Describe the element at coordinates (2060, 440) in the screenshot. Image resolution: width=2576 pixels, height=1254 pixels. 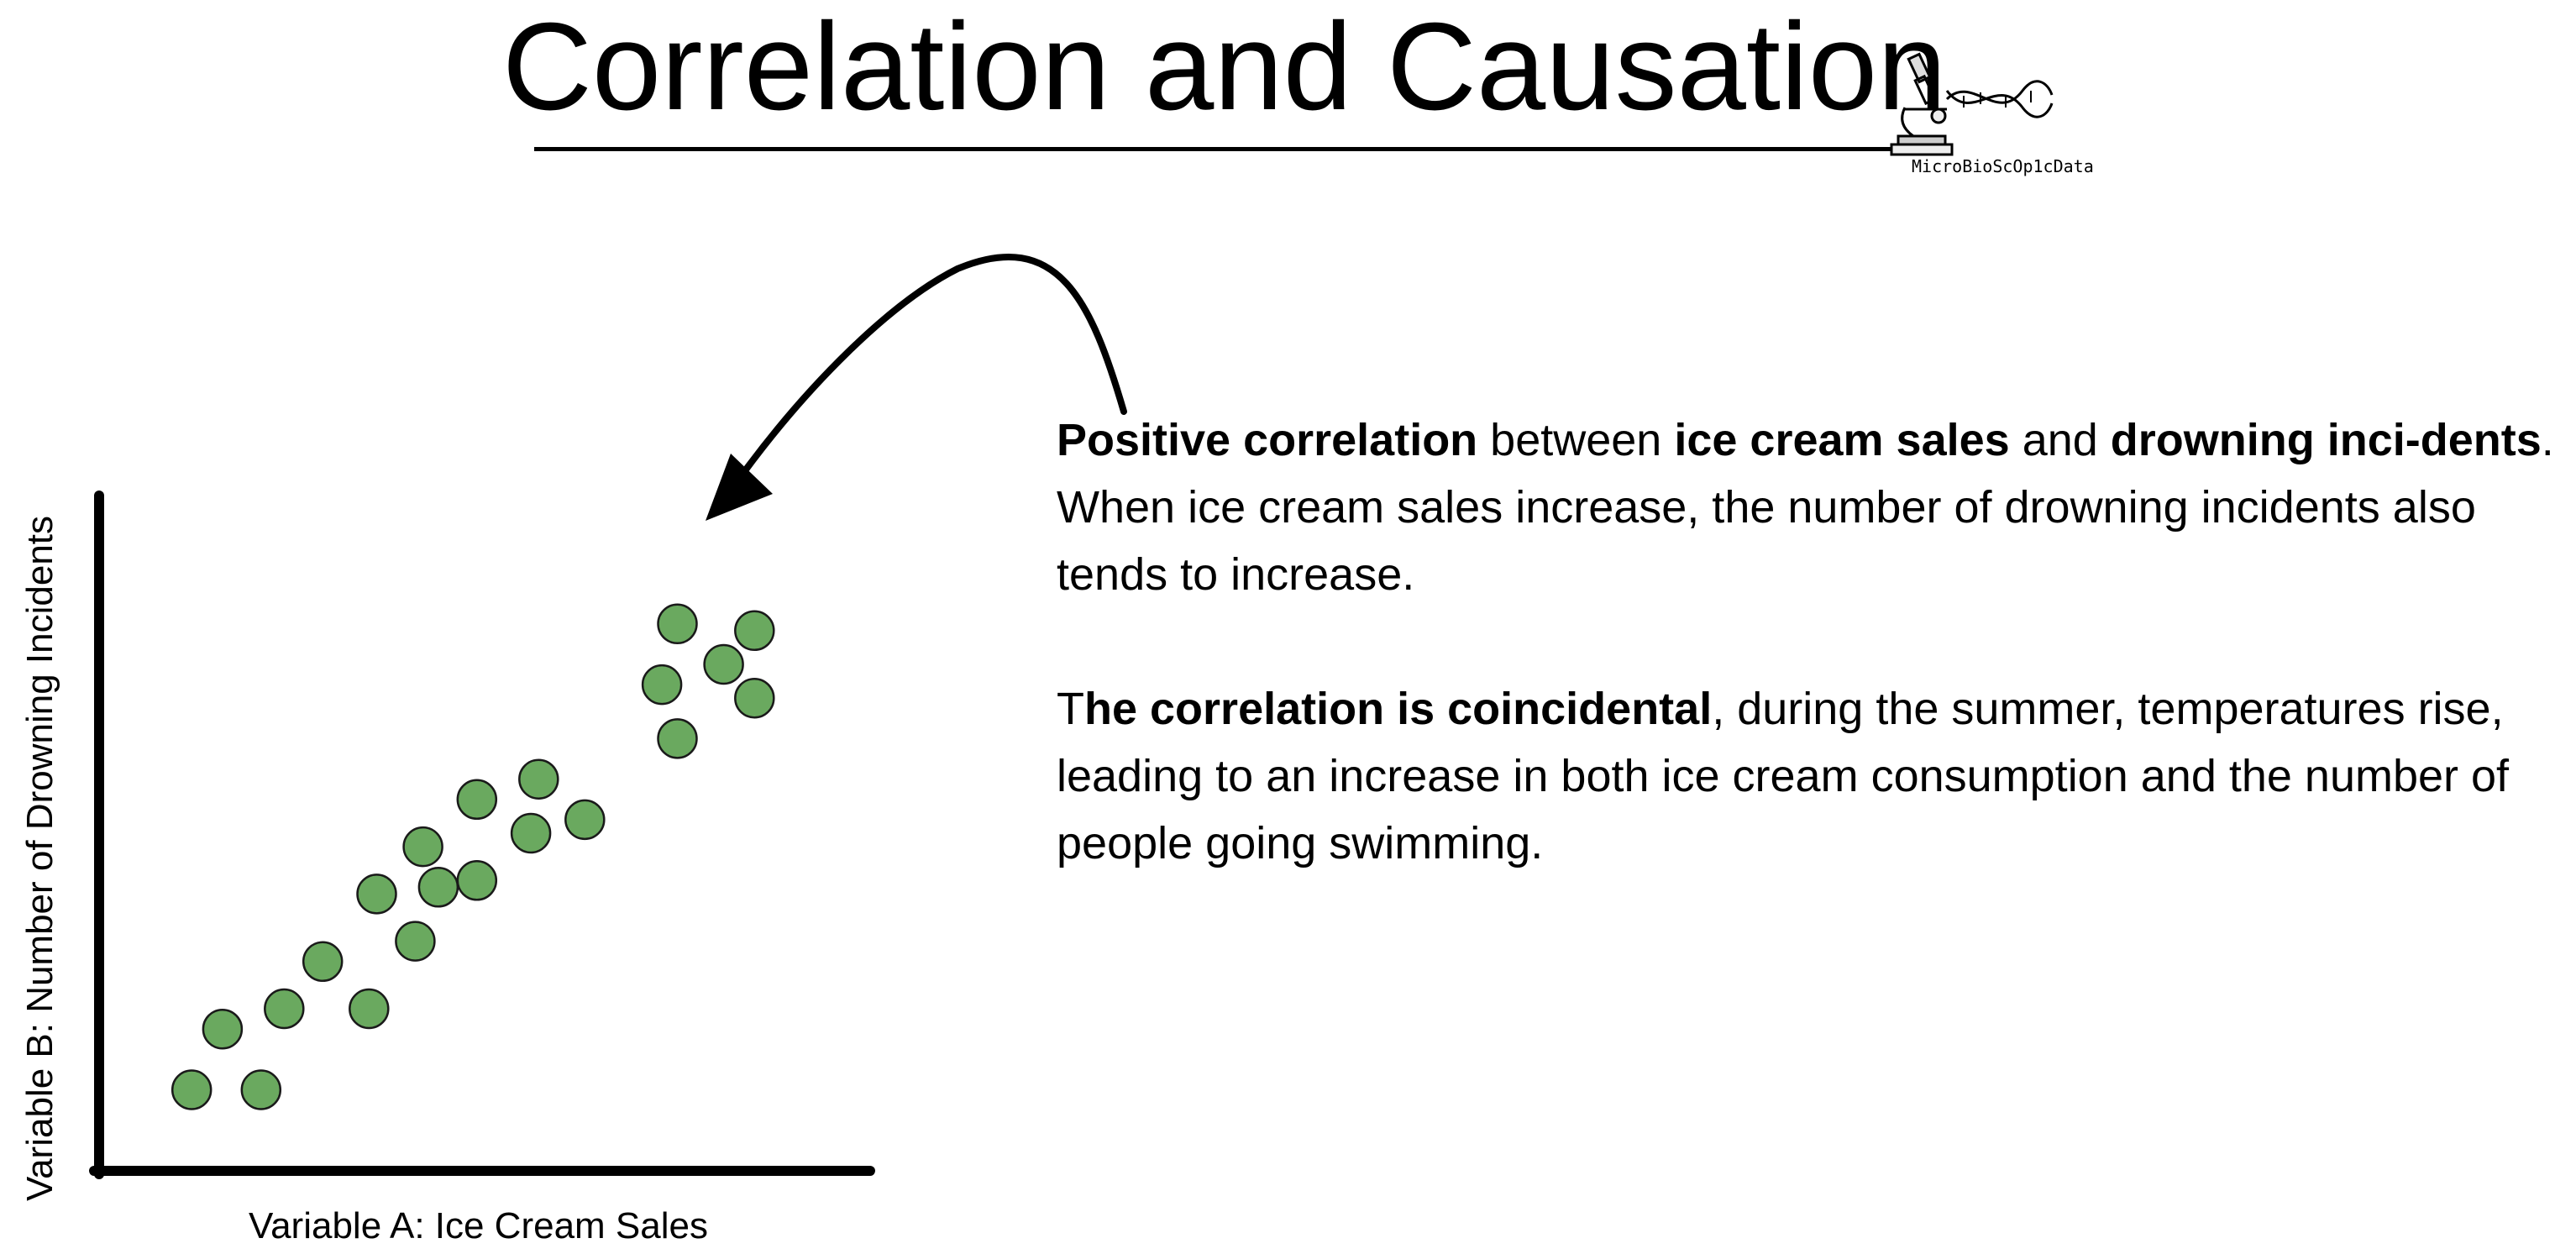
I see `p1-run-3: and` at that location.